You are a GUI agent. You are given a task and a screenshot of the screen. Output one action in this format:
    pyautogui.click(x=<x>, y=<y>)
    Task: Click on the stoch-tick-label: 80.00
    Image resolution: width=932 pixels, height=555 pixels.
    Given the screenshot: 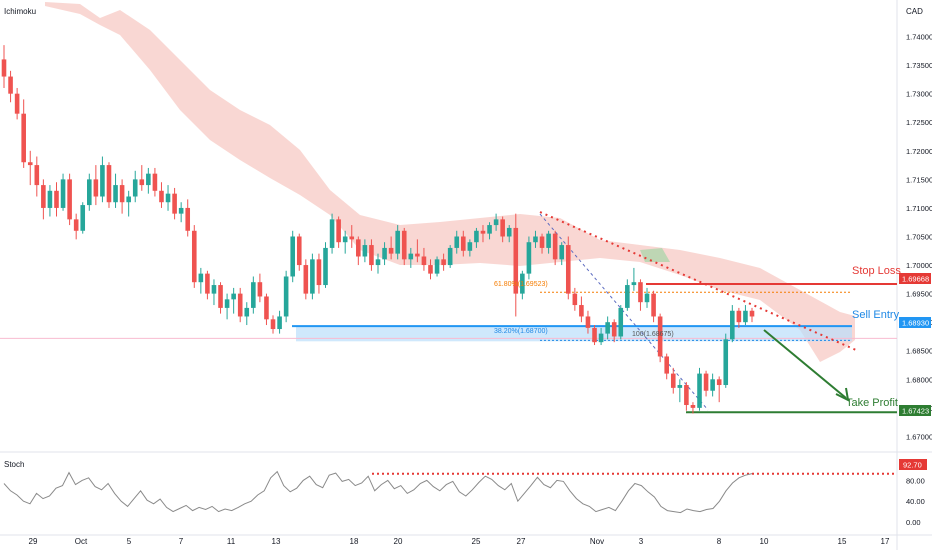 What is the action you would take?
    pyautogui.click(x=915, y=480)
    